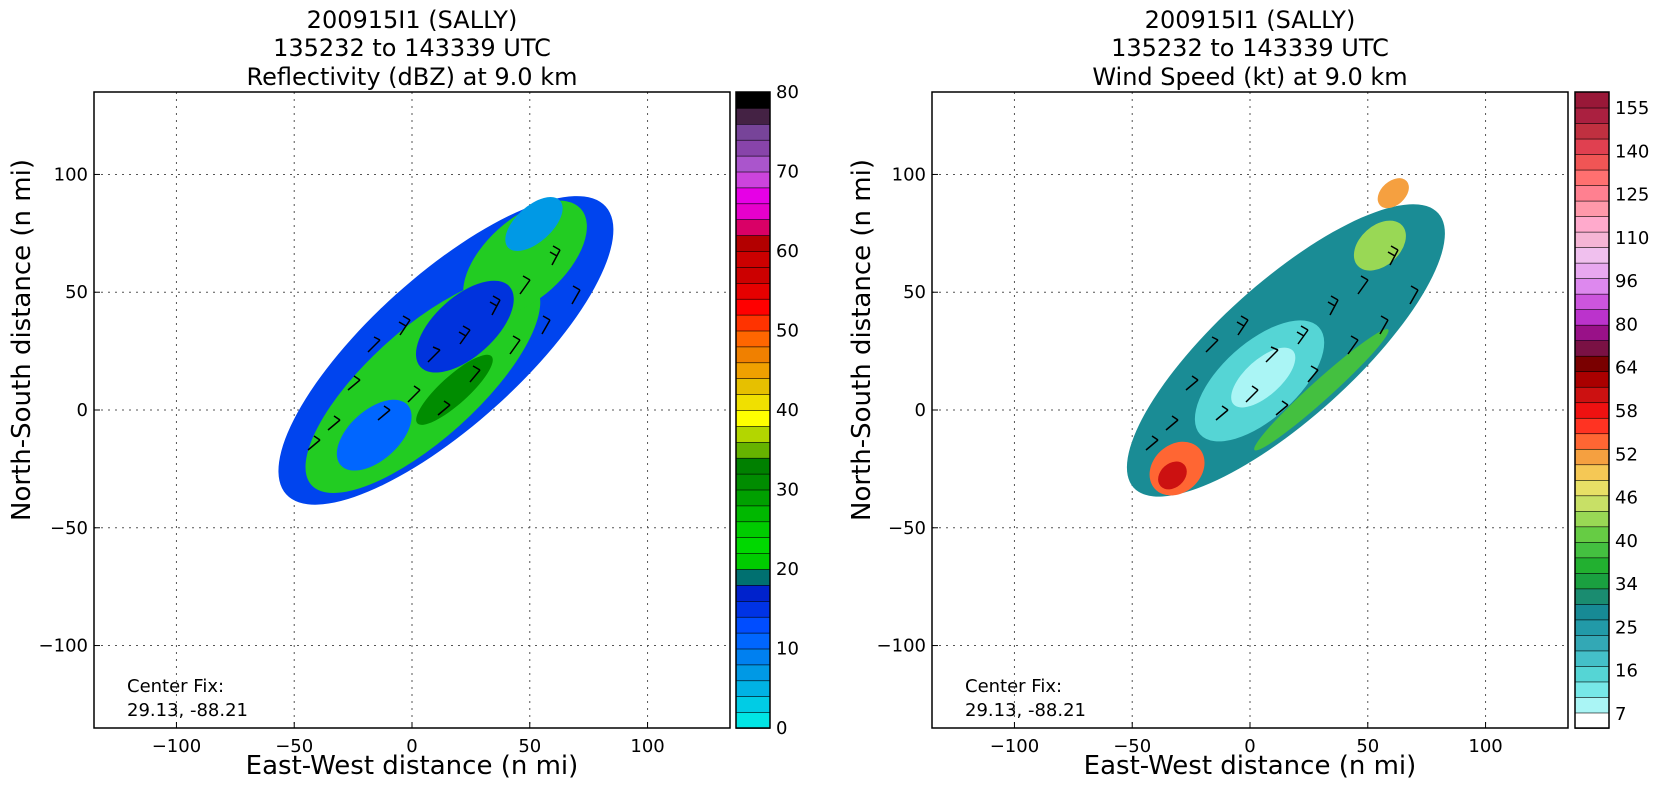 Image resolution: width=1654 pixels, height=791 pixels. What do you see at coordinates (294, 746) in the screenshot?
I see `x-tick-label: −50` at bounding box center [294, 746].